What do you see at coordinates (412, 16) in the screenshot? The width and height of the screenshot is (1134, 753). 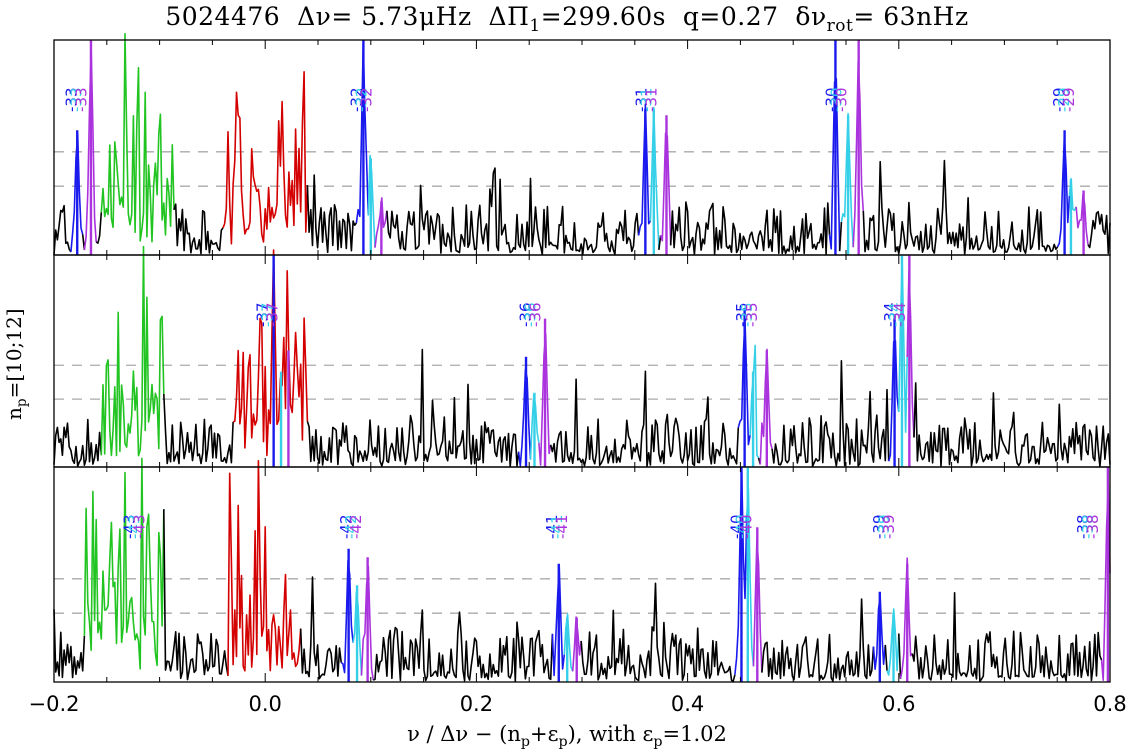 I see `title-dnu-value: 5.73μHz` at bounding box center [412, 16].